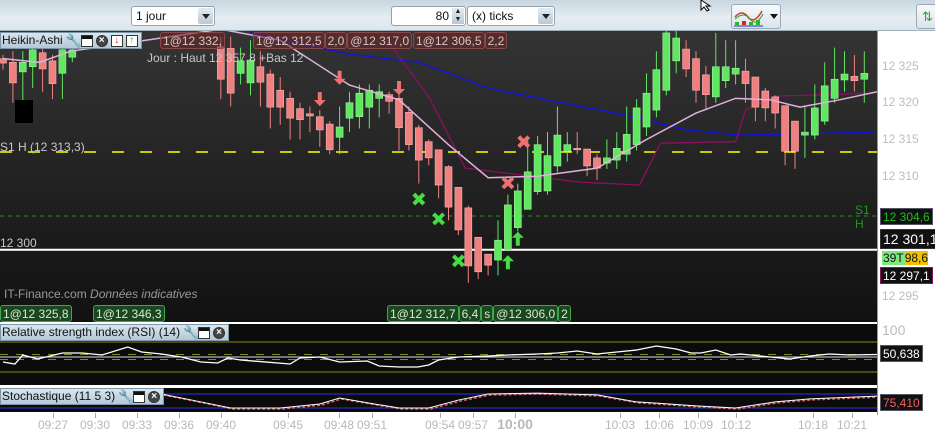 Image resolution: width=935 pixels, height=437 pixels. I want to click on order-tags-group: 1@12 306,5 2,2, so click(460, 40).